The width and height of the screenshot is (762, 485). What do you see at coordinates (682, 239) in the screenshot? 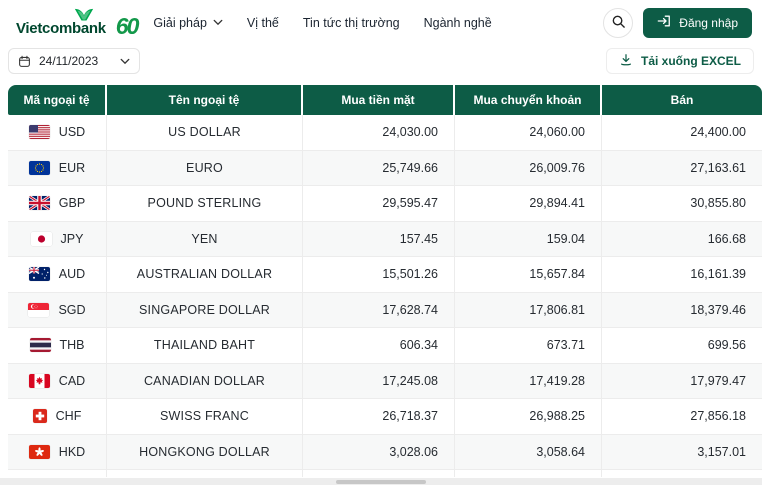
I see `sell-value: 166.68` at bounding box center [682, 239].